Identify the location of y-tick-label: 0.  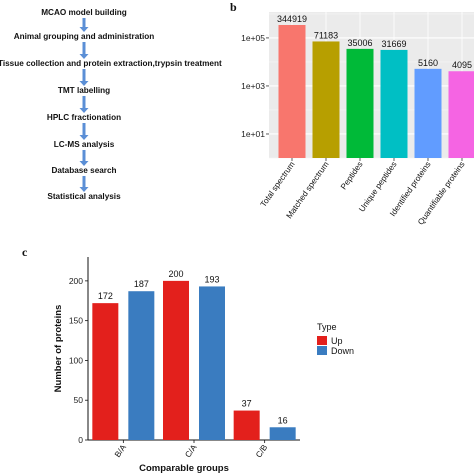
(80, 440).